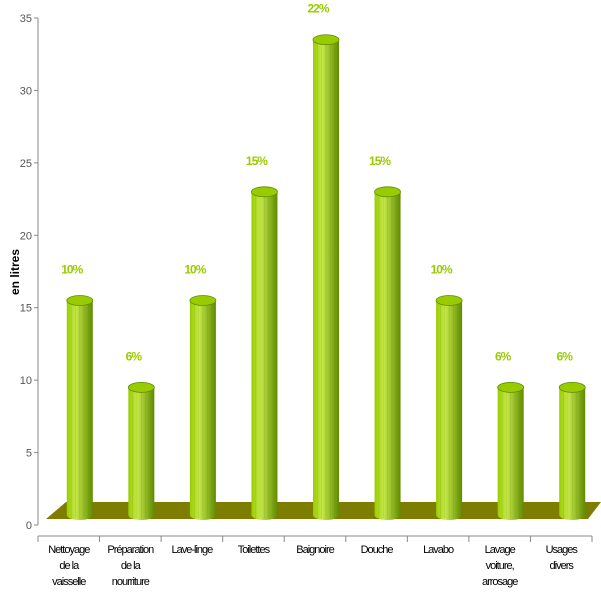  What do you see at coordinates (193, 550) in the screenshot?
I see `x-tick-label: Lave-linge` at bounding box center [193, 550].